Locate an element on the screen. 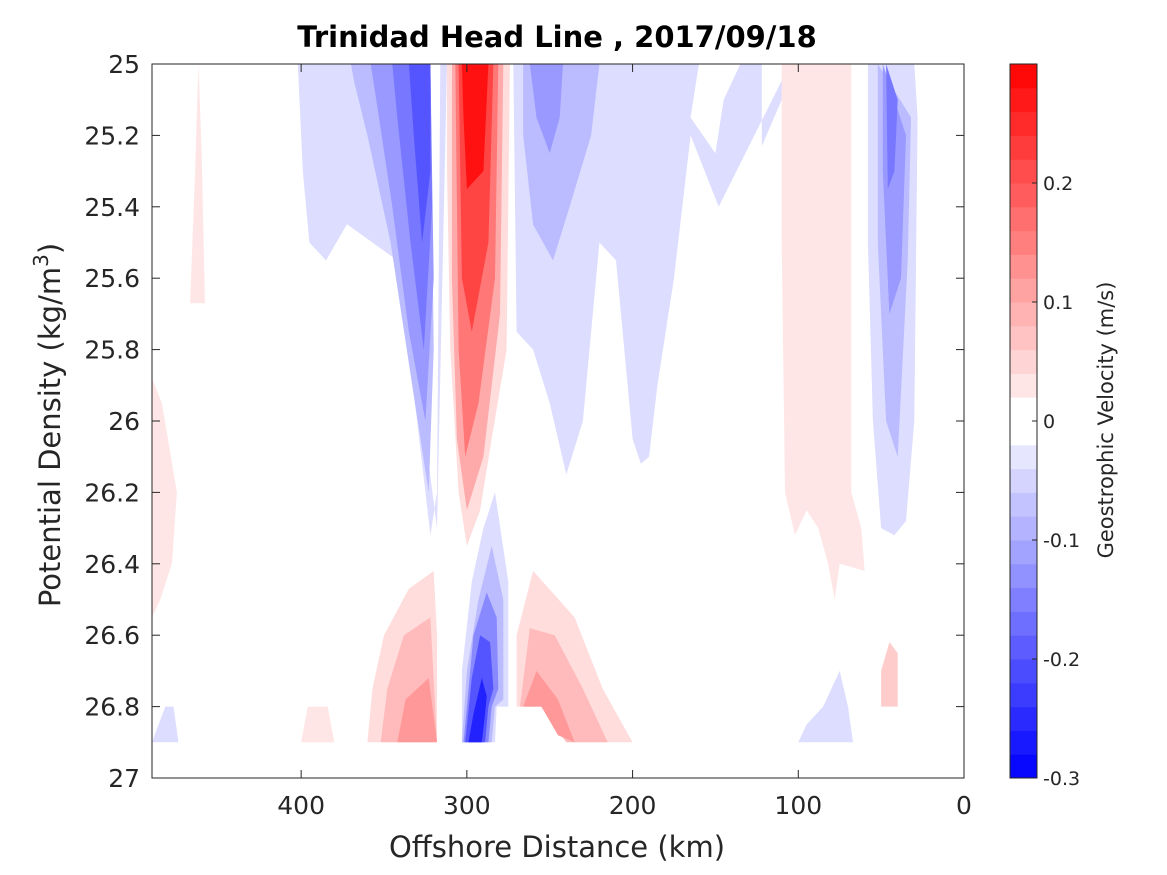 The width and height of the screenshot is (1167, 875). contour-west-neg-outer is located at coordinates (372, 300).